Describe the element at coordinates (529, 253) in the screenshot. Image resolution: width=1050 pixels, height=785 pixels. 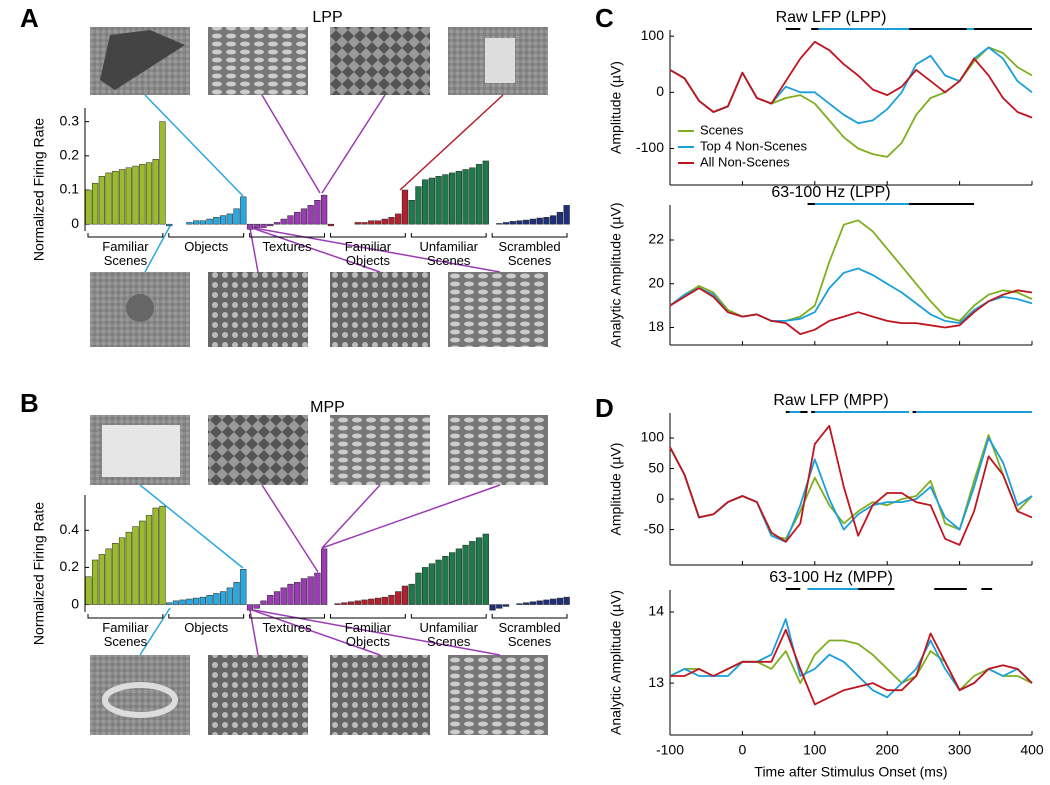
I see `group-label: Scrambled Scenes` at that location.